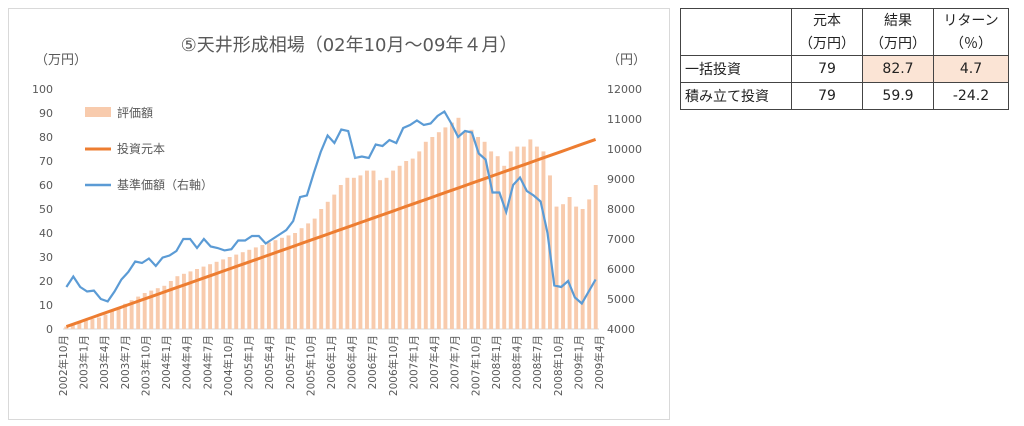 This screenshot has width=1024, height=426. What do you see at coordinates (63, 365) in the screenshot?
I see `x-axis-tick: 2002年10月` at bounding box center [63, 365].